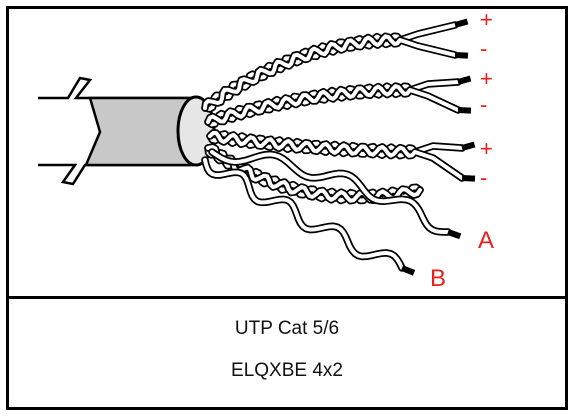  Describe the element at coordinates (461, 23) in the screenshot. I see `wire-1-tip-a` at that location.